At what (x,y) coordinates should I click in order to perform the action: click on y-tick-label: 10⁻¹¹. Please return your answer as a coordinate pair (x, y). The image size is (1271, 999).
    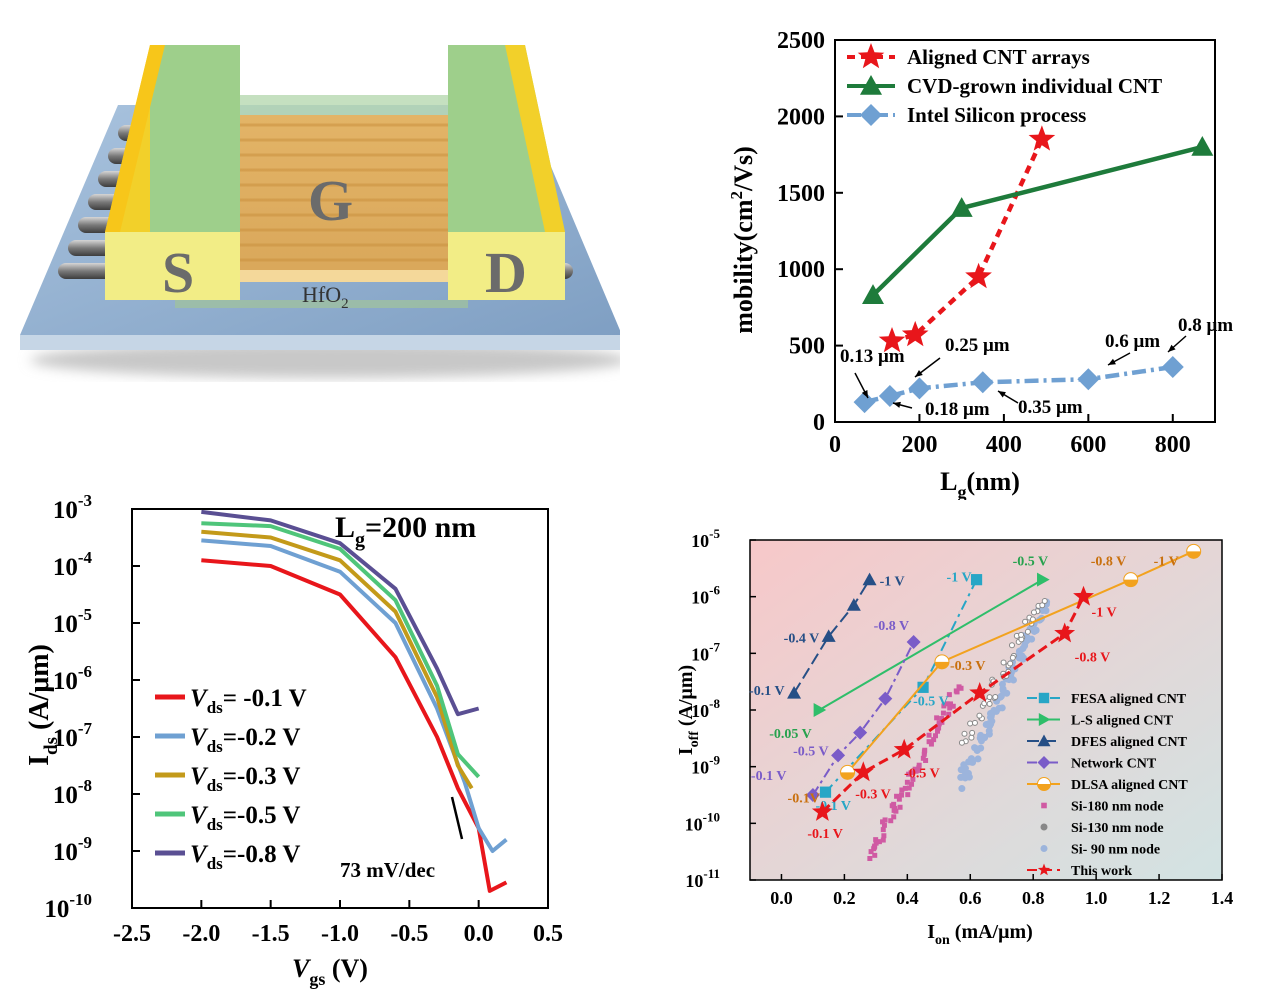
    Looking at the image, I should click on (702, 878).